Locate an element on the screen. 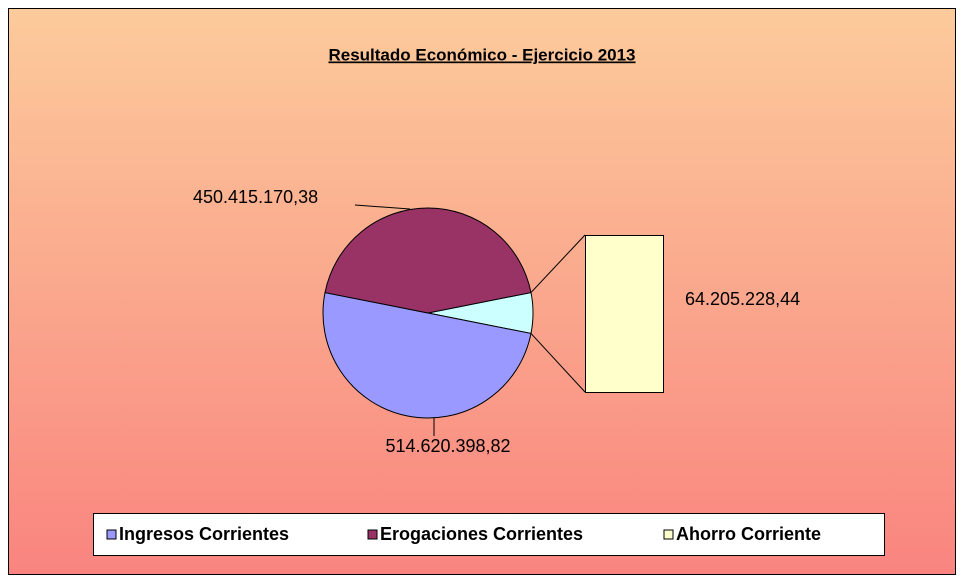 This screenshot has height=583, width=964. legend-label: Erogaciones Corrientes is located at coordinates (481, 534).